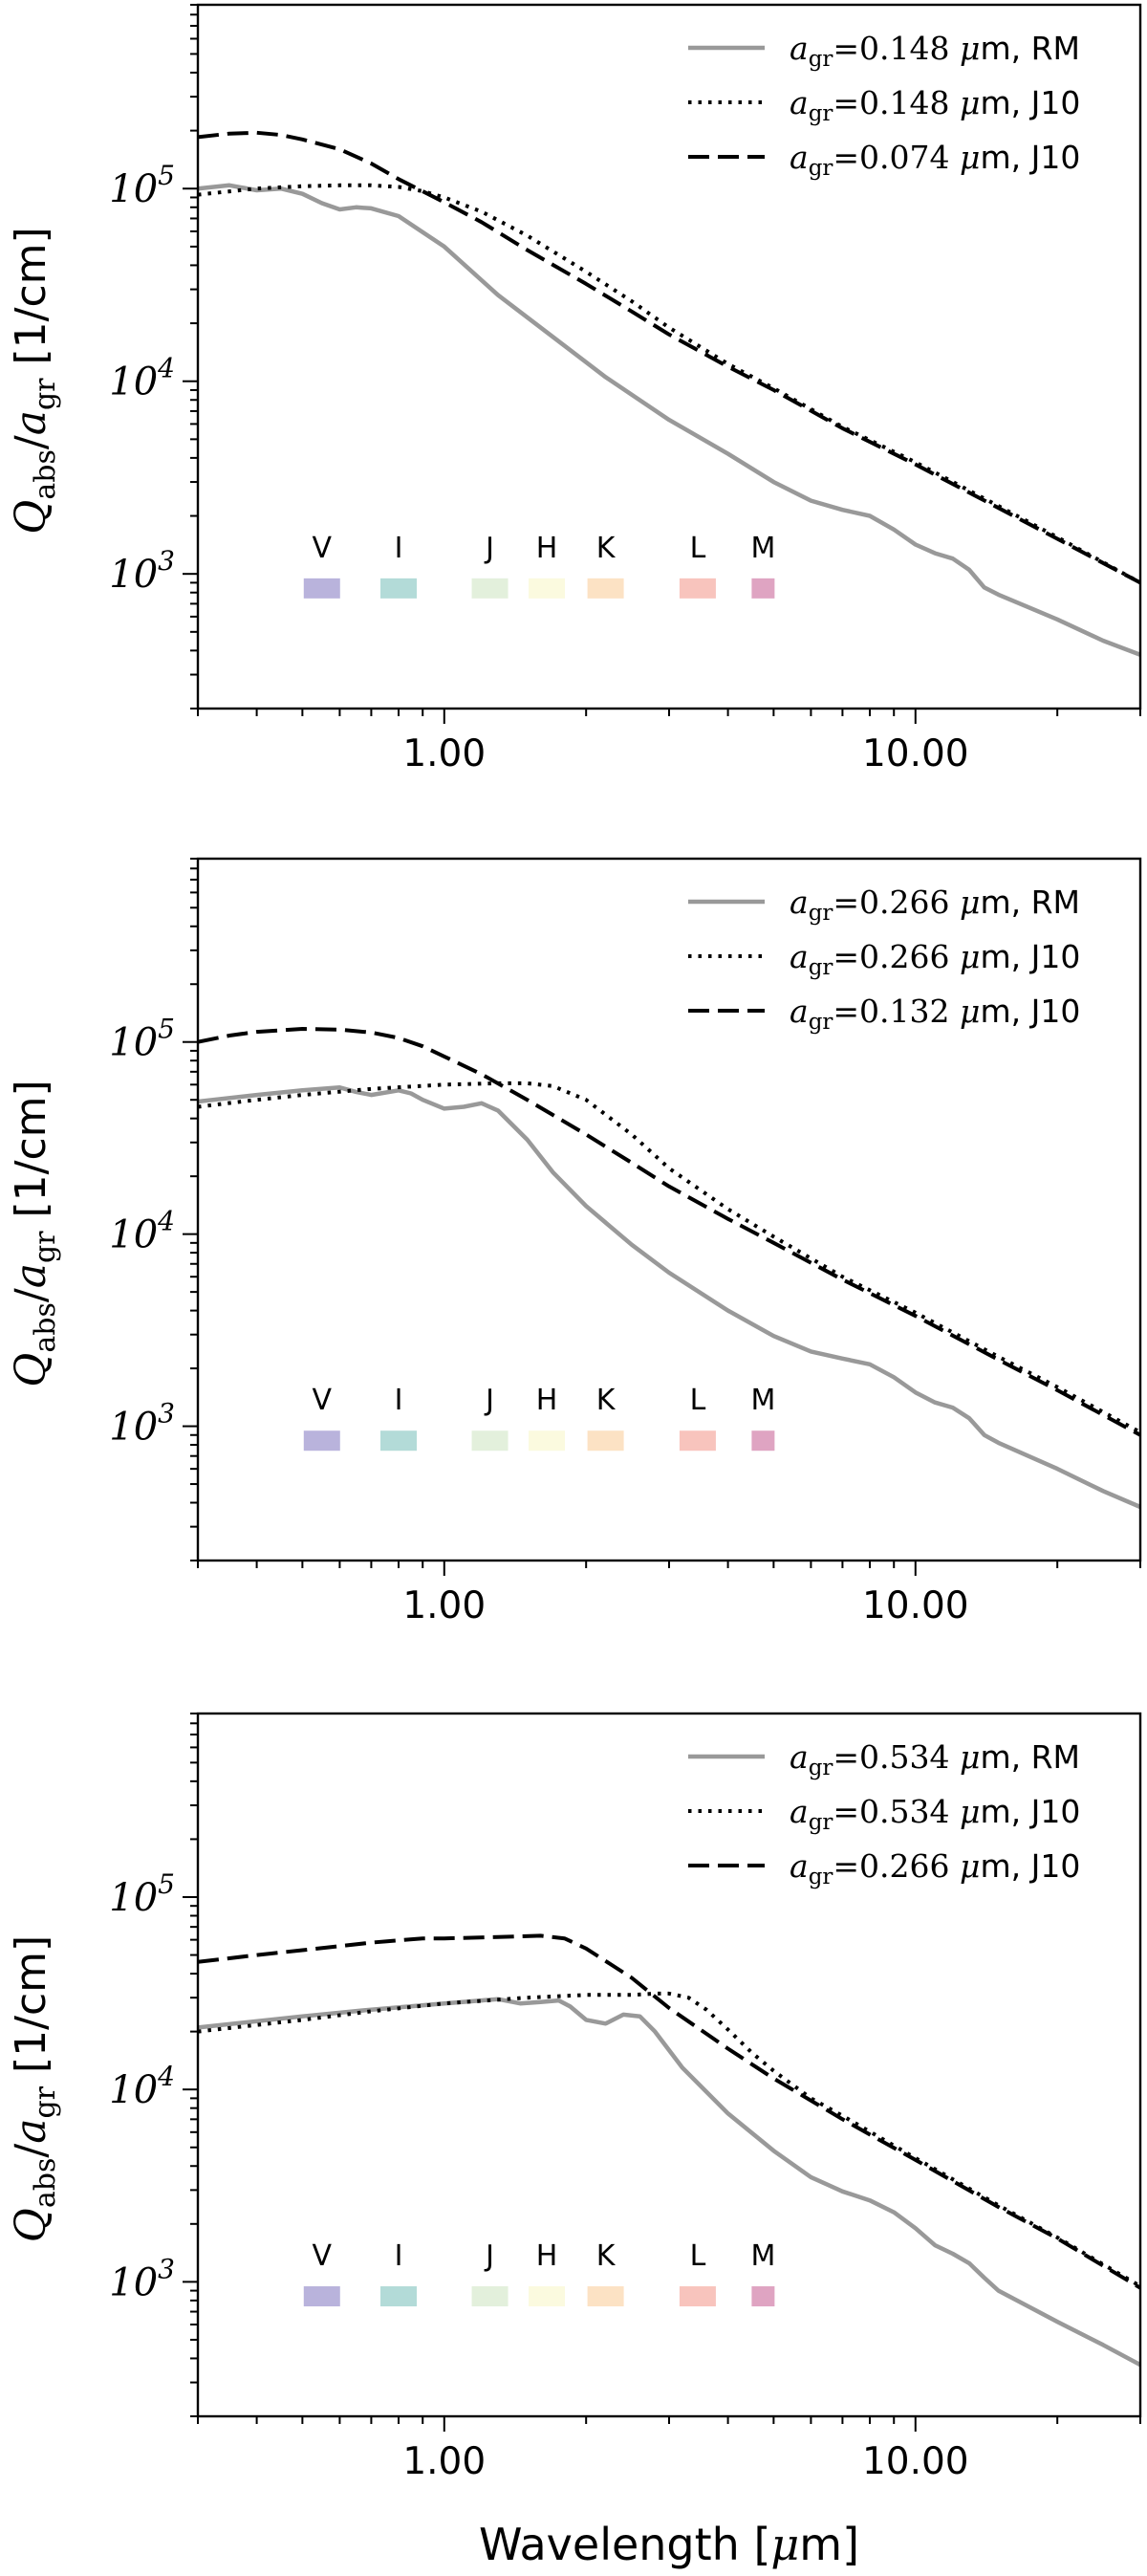 This screenshot has width=1147, height=2576. What do you see at coordinates (935, 51) in the screenshot?
I see `legend-entry: agr=0.148 μm, RM` at bounding box center [935, 51].